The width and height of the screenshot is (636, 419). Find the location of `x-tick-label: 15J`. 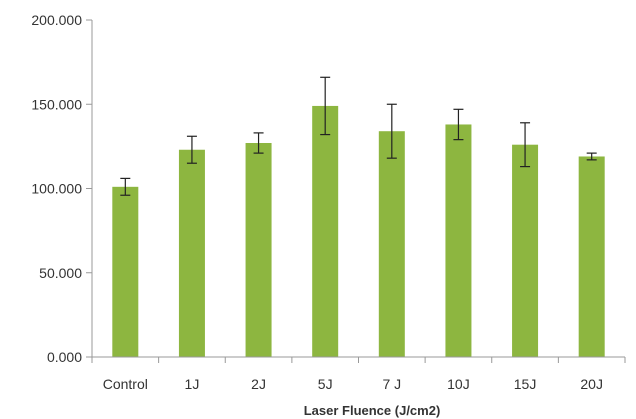

x-tick-label: 15J is located at coordinates (525, 384).